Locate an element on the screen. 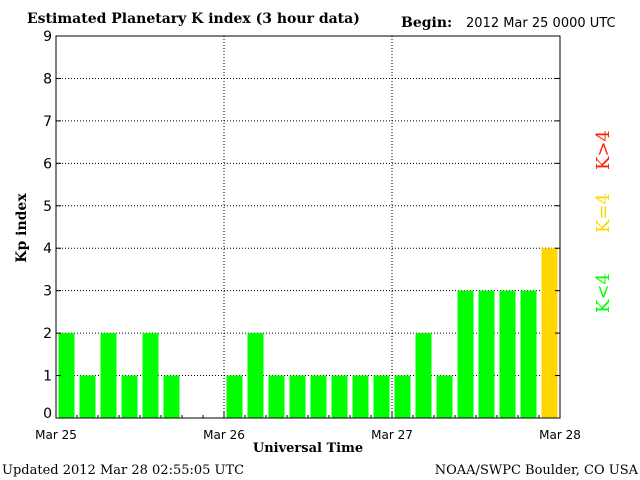 Image resolution: width=640 pixels, height=480 pixels. x-tick-labels: Mar 25 Mar 26 Mar 27 Mar 28 is located at coordinates (308, 435).